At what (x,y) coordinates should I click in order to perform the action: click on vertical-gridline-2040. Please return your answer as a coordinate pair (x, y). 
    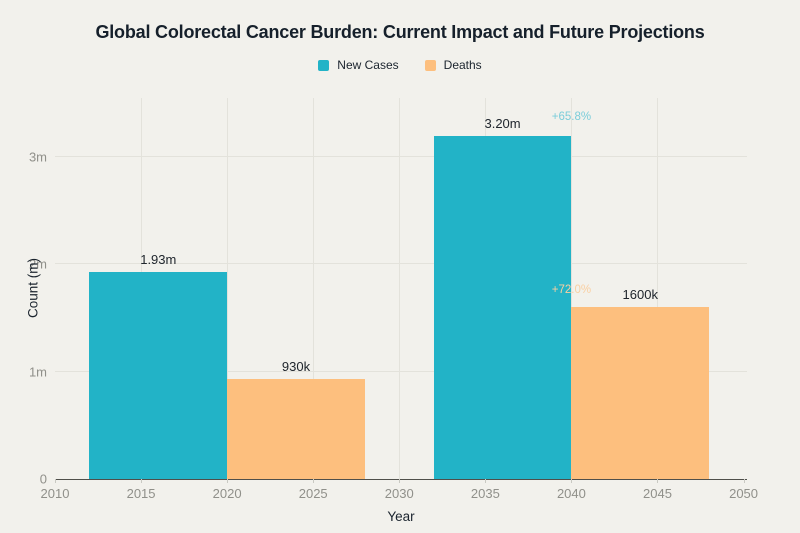
    Looking at the image, I should click on (572, 288).